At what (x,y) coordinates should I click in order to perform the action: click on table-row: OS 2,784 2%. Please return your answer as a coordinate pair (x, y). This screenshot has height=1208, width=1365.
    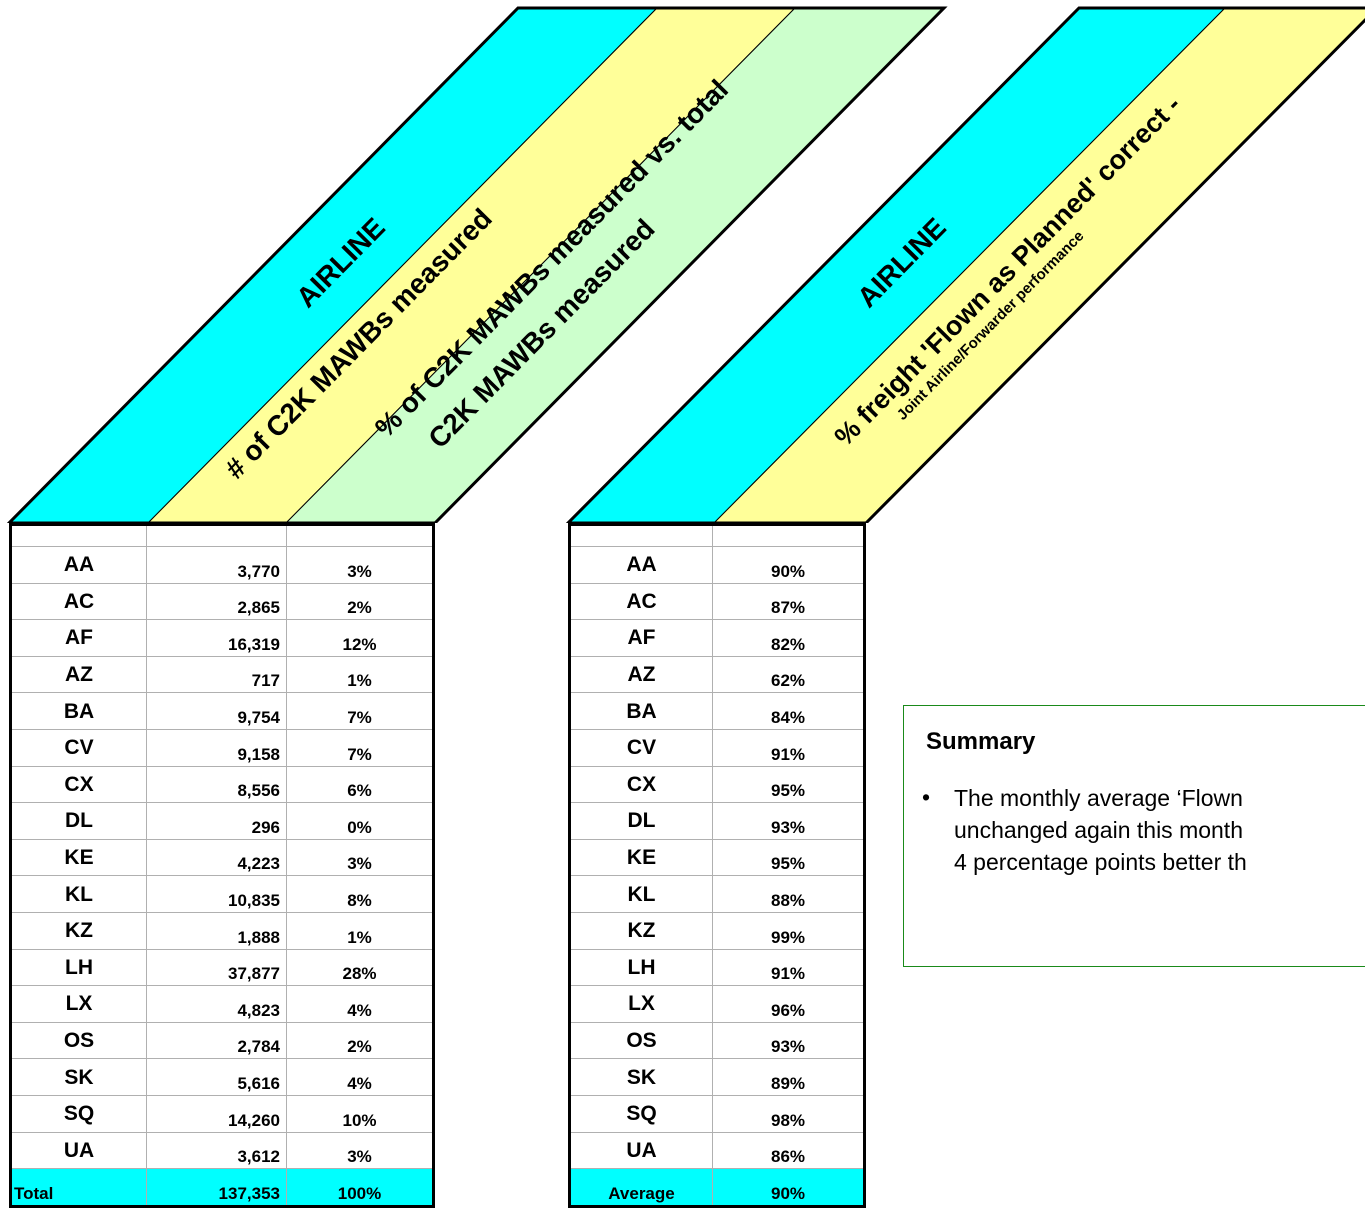
    Looking at the image, I should click on (222, 1040).